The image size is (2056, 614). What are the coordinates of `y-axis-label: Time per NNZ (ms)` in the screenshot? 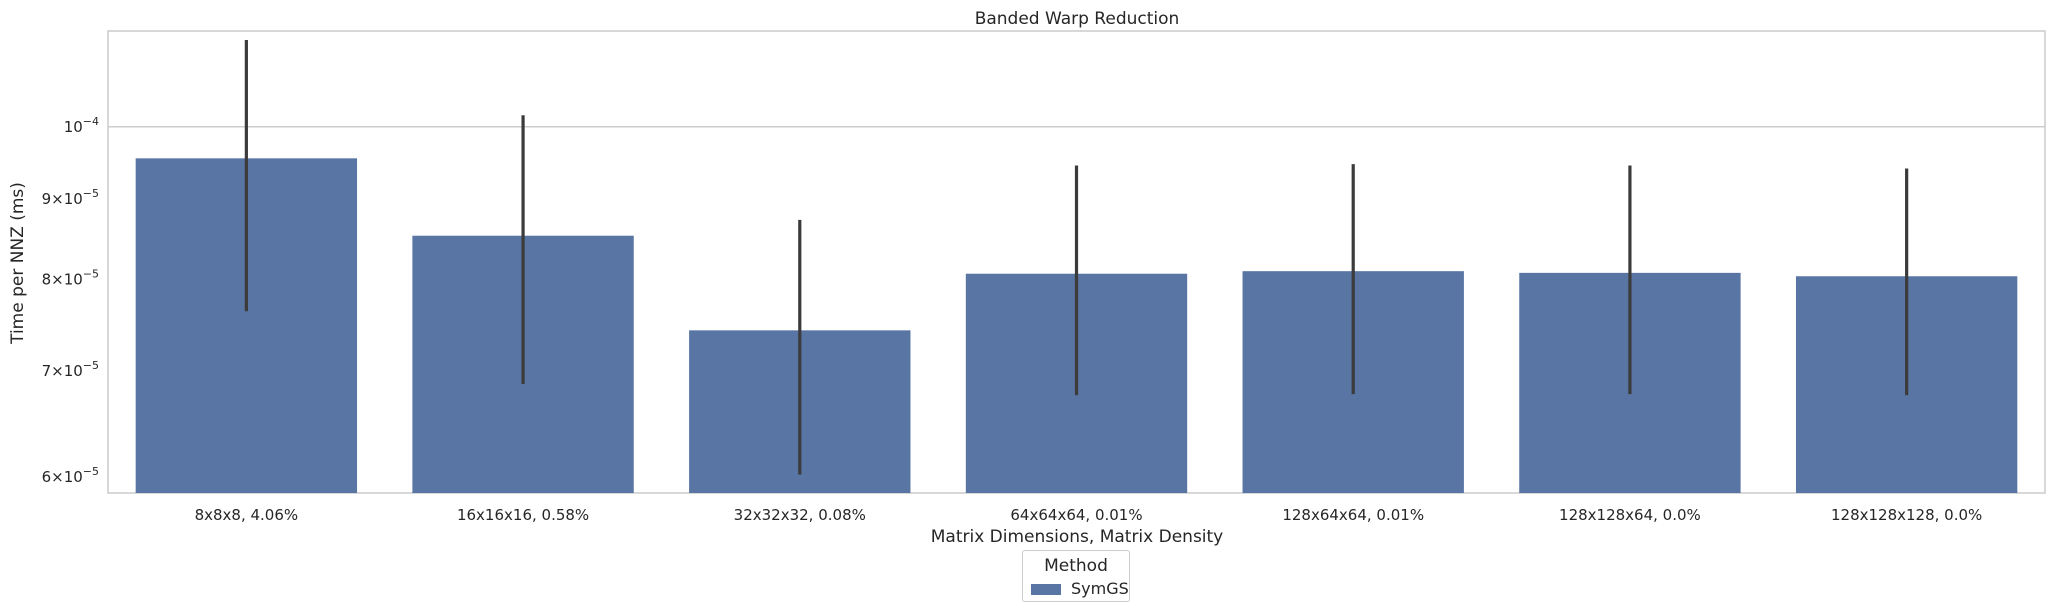 It's located at (18, 263).